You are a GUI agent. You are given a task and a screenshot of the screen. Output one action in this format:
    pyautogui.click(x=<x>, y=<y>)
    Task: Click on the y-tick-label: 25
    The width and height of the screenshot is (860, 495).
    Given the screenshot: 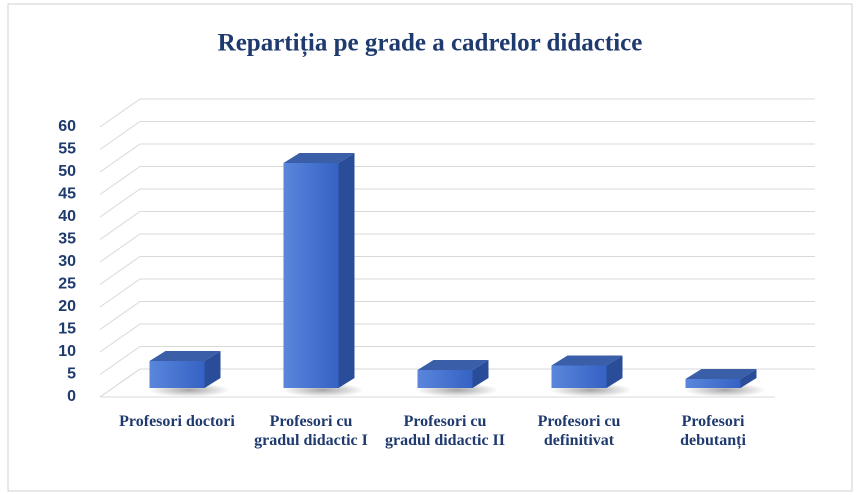 What is the action you would take?
    pyautogui.click(x=67, y=284)
    